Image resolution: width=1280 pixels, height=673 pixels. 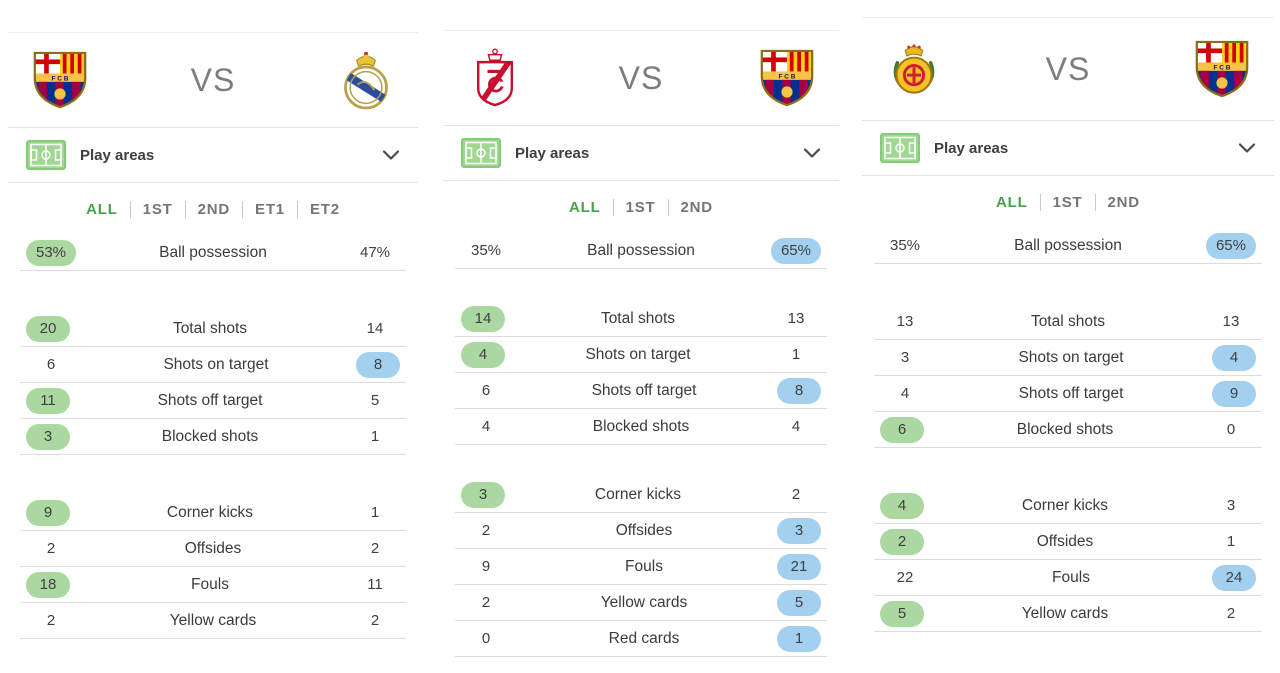 What do you see at coordinates (481, 153) in the screenshot?
I see `soccer-field-icon` at bounding box center [481, 153].